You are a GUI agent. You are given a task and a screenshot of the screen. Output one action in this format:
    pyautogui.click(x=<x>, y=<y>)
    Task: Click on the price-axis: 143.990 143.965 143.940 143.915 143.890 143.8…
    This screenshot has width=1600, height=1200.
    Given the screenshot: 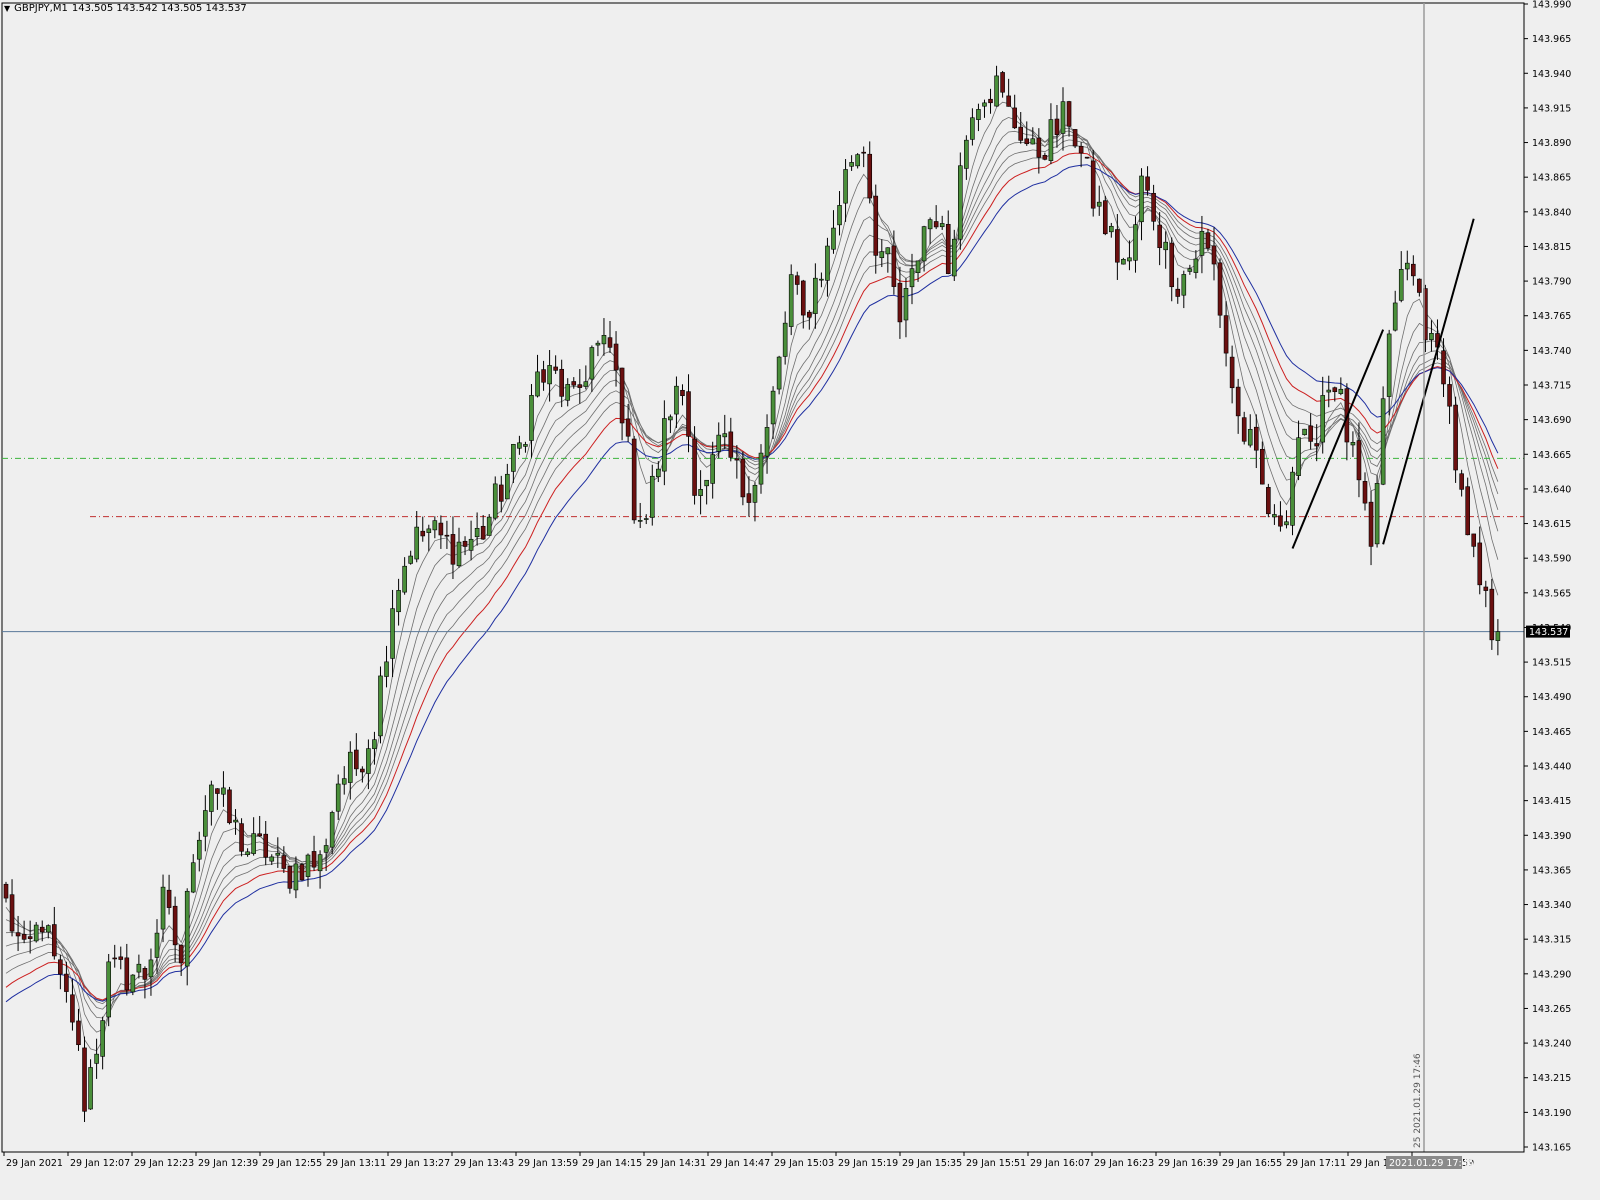 What is the action you would take?
    pyautogui.click(x=1547, y=577)
    